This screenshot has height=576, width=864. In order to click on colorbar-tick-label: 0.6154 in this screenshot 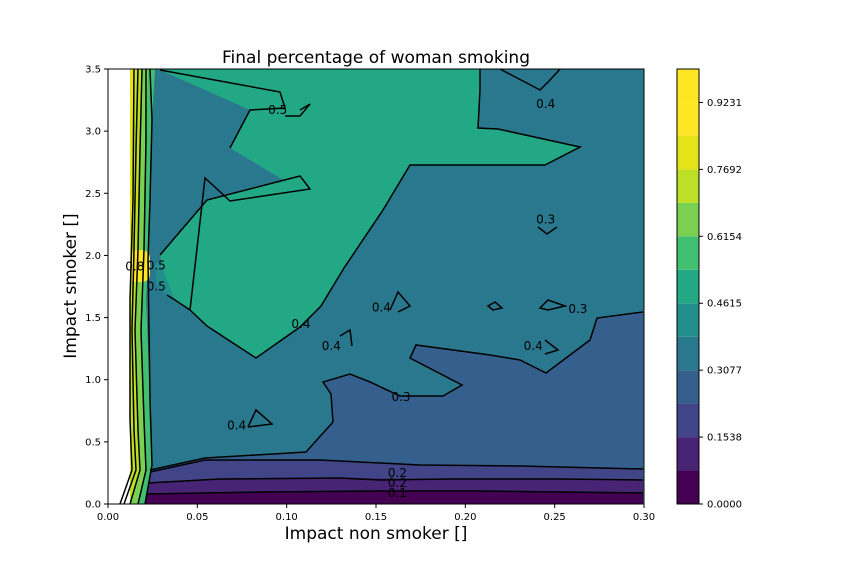, I will do `click(724, 237)`.